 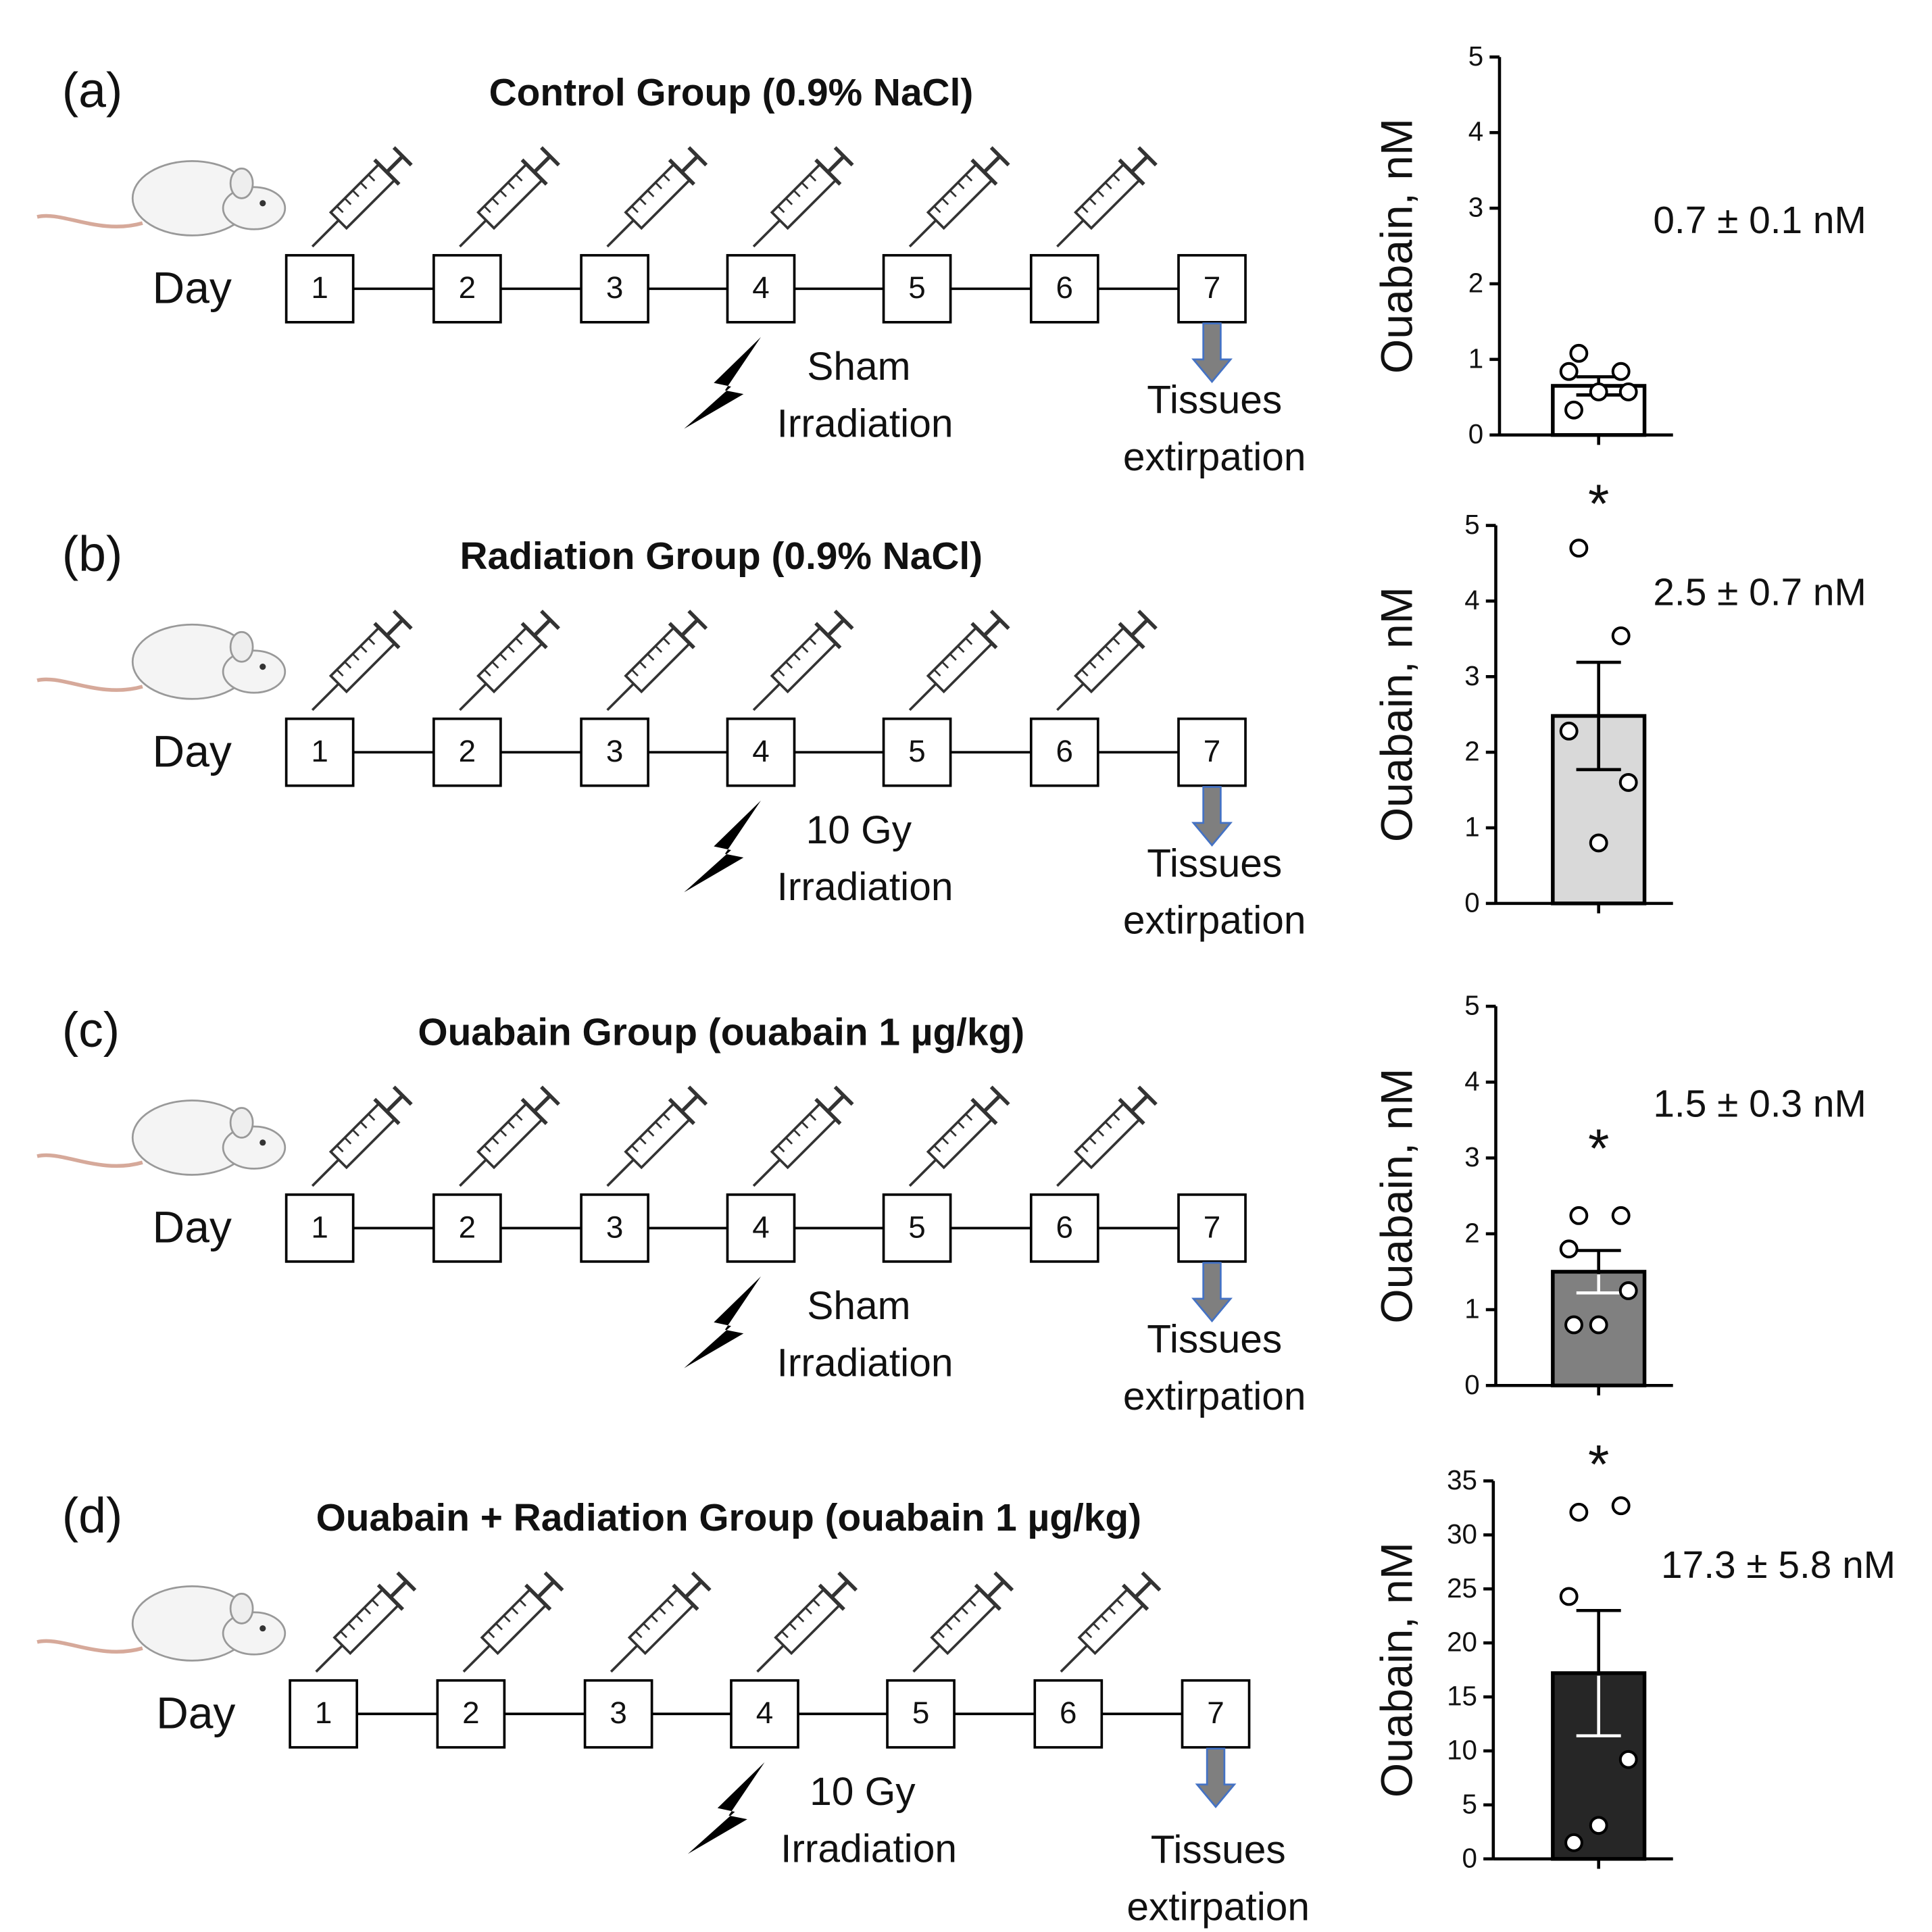 What do you see at coordinates (468, 288) in the screenshot?
I see `day-number: 2` at bounding box center [468, 288].